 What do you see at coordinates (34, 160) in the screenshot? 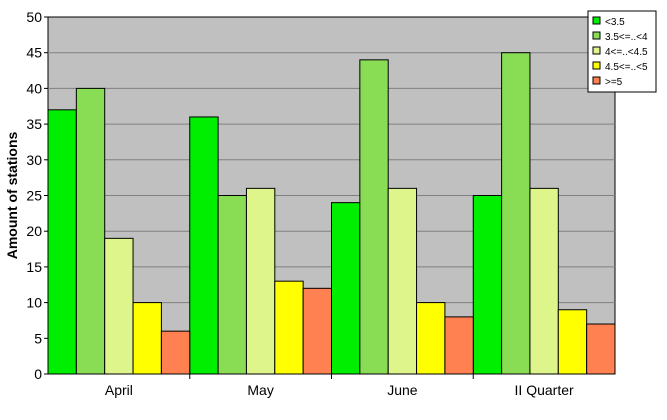
I see `y-tick-label: 30` at bounding box center [34, 160].